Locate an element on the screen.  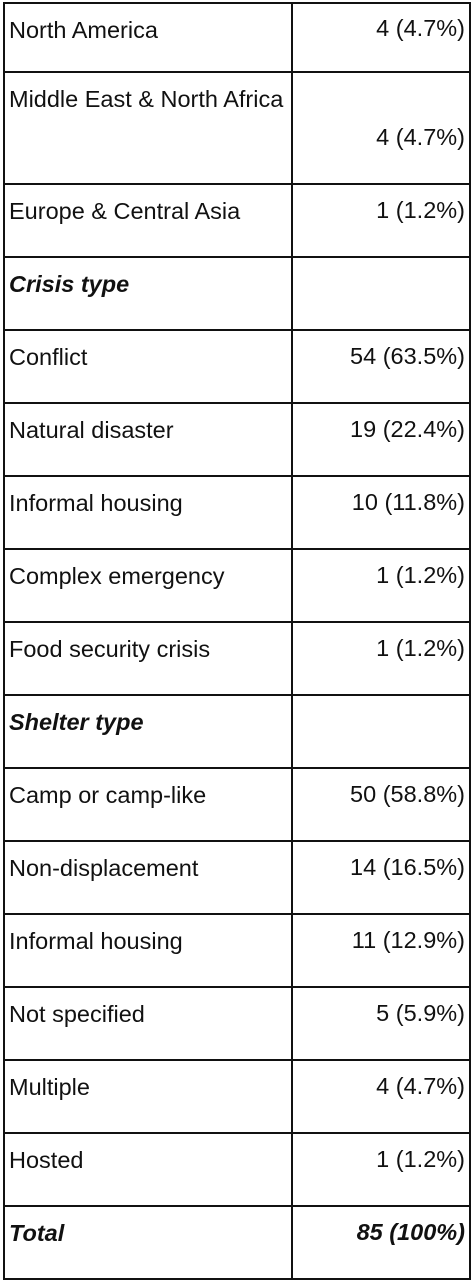
row-label: Conflict is located at coordinates (148, 366).